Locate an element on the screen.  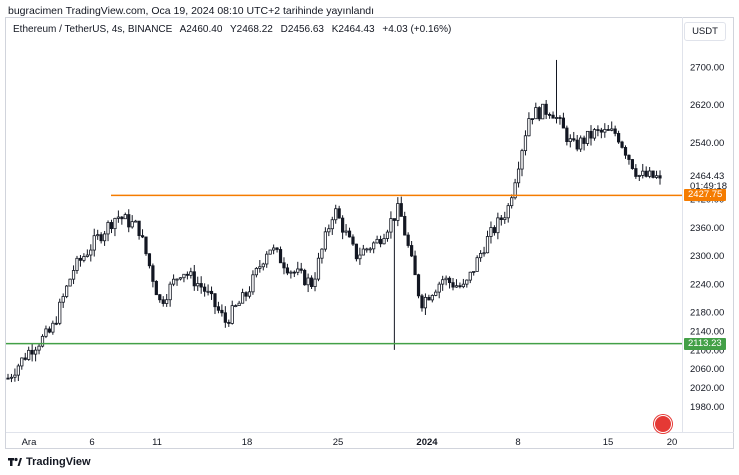
high-value: Y2468.22 is located at coordinates (251, 29).